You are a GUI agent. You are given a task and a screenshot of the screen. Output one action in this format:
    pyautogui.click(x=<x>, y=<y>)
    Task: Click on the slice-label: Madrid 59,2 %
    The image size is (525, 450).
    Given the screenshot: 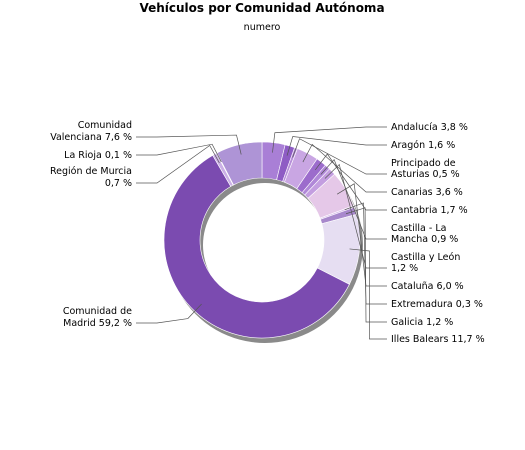 What is the action you would take?
    pyautogui.click(x=97, y=323)
    